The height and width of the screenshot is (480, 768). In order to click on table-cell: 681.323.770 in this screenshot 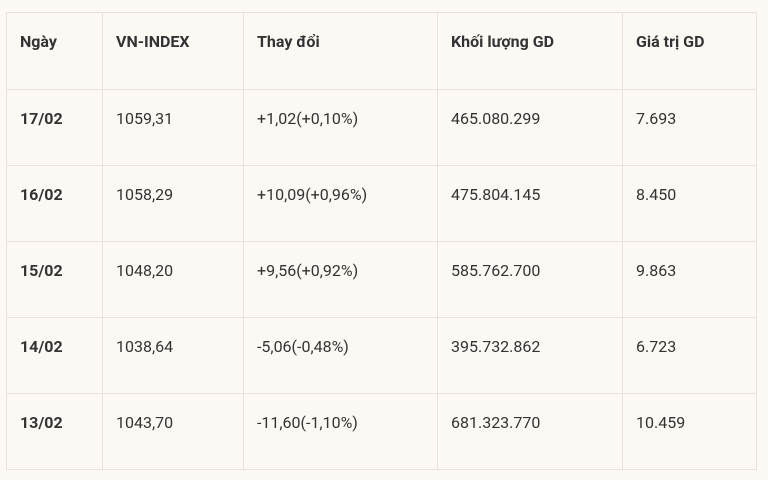, I will do `click(530, 431)`.